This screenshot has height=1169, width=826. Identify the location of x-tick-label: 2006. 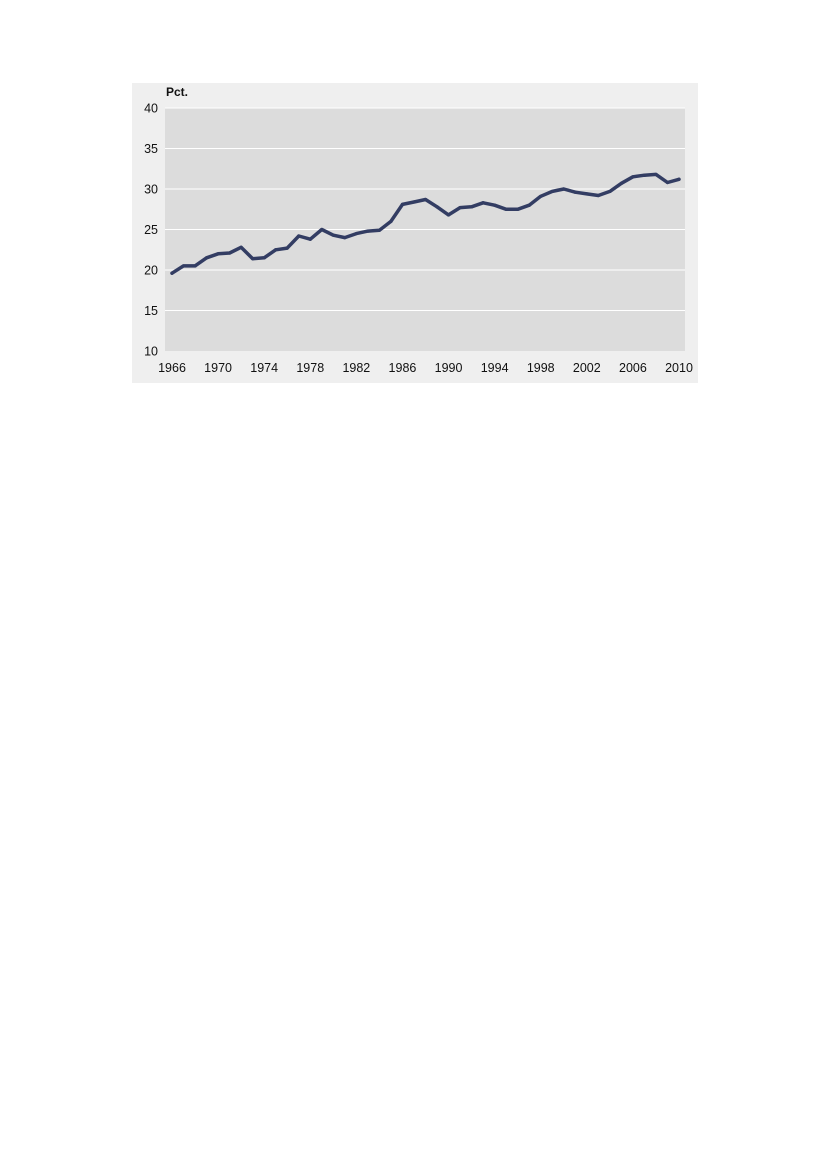
(633, 368).